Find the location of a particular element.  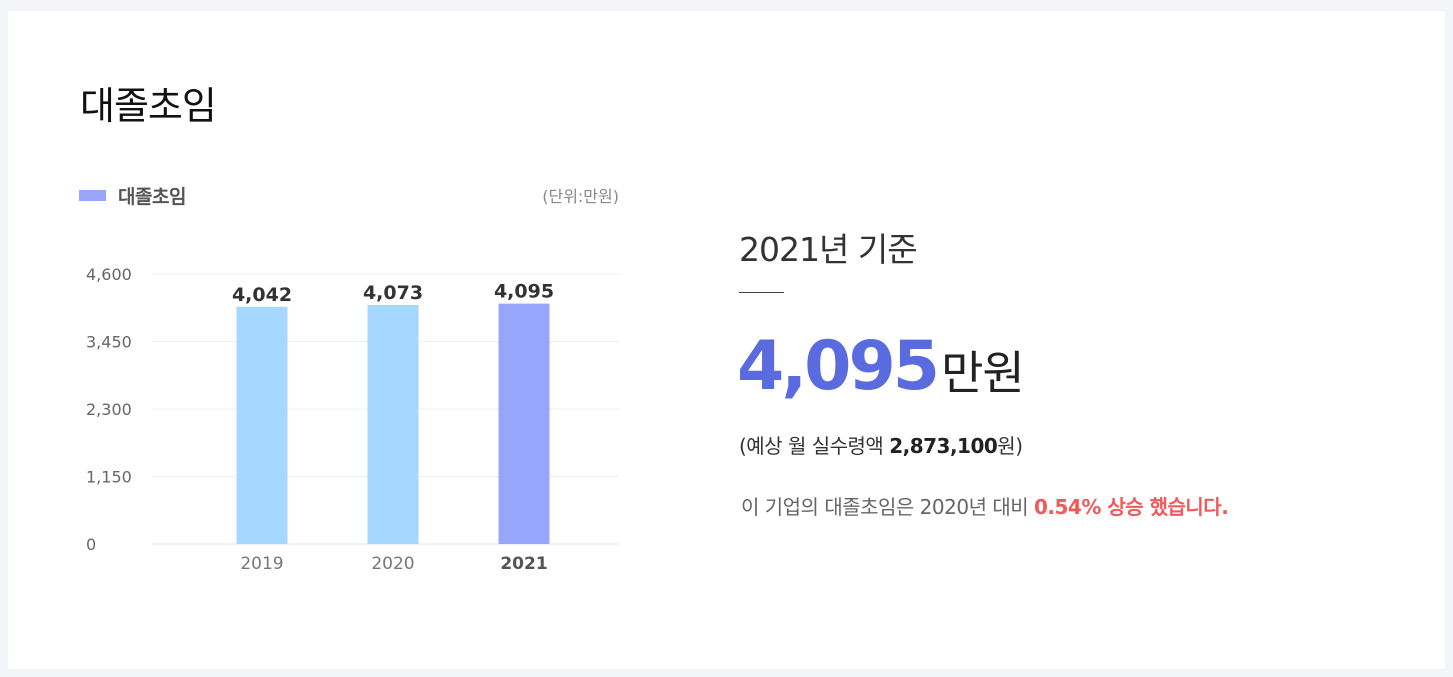

x-tick-label-2019: 2019 is located at coordinates (261, 564).